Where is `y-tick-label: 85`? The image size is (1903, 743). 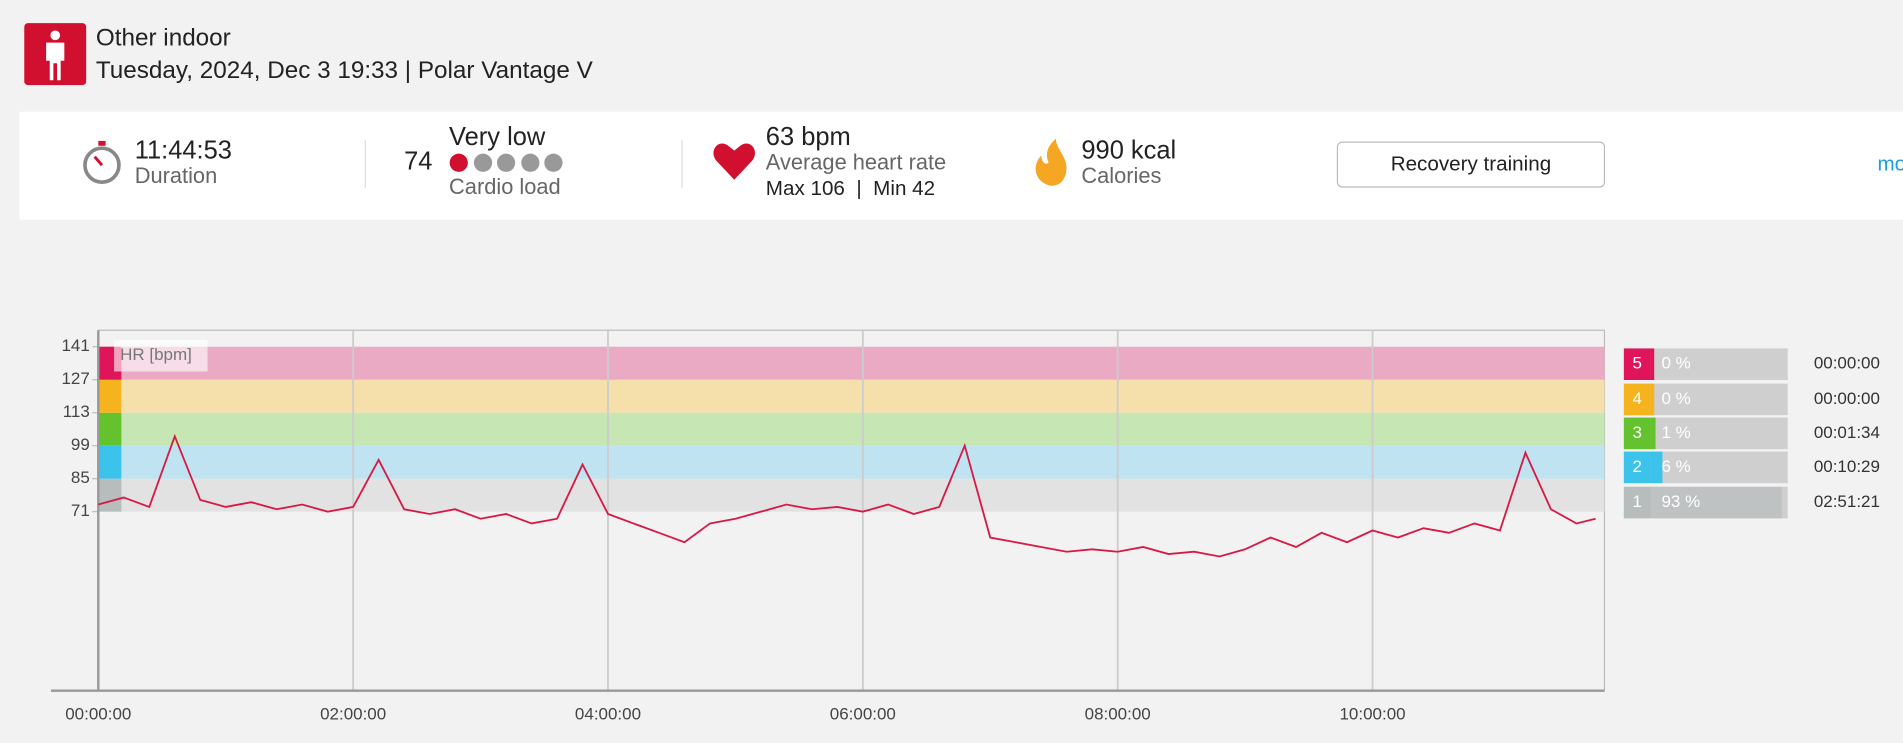 y-tick-label: 85 is located at coordinates (80, 477).